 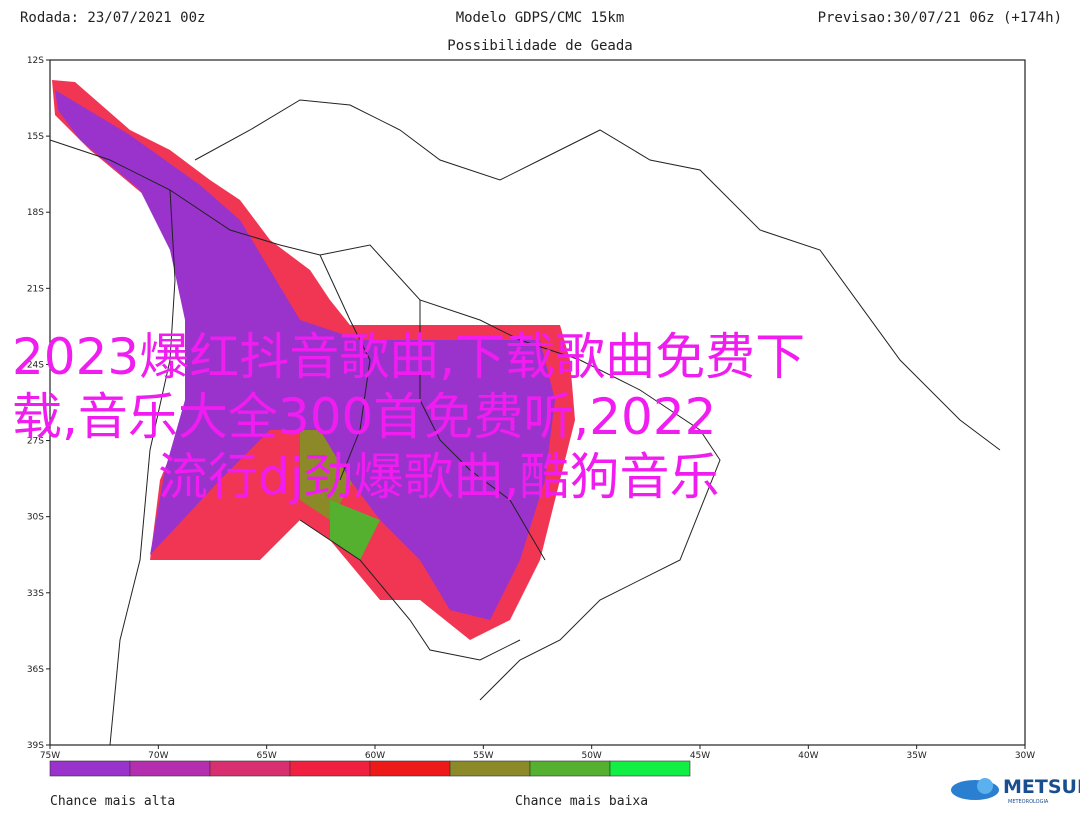 I want to click on logo: METSUL METEOROLOGIA, so click(x=1015, y=790).